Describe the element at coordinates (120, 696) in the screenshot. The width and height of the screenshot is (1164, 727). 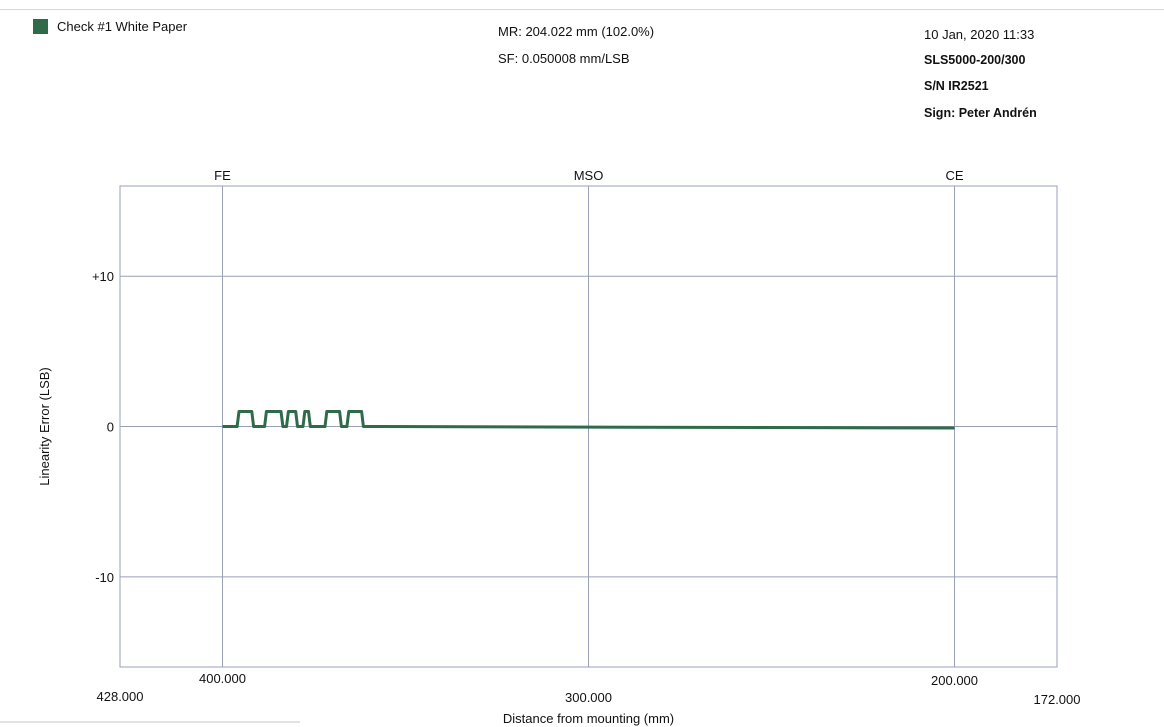
I see `x-tick-label: 428.000` at that location.